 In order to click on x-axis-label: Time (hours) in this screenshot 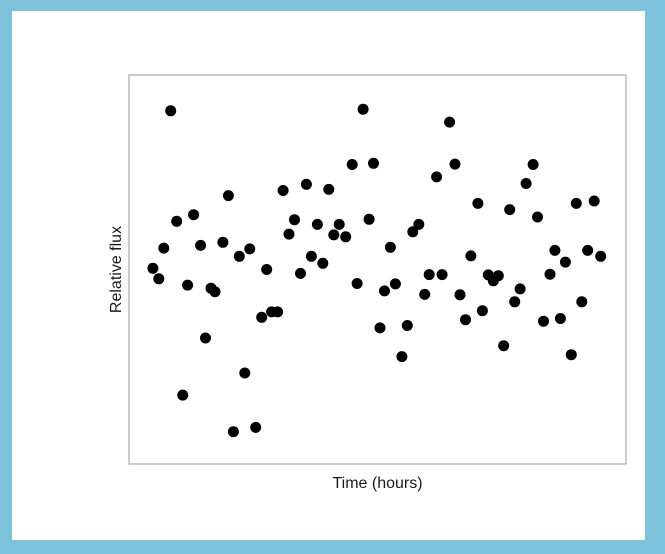, I will do `click(377, 483)`.